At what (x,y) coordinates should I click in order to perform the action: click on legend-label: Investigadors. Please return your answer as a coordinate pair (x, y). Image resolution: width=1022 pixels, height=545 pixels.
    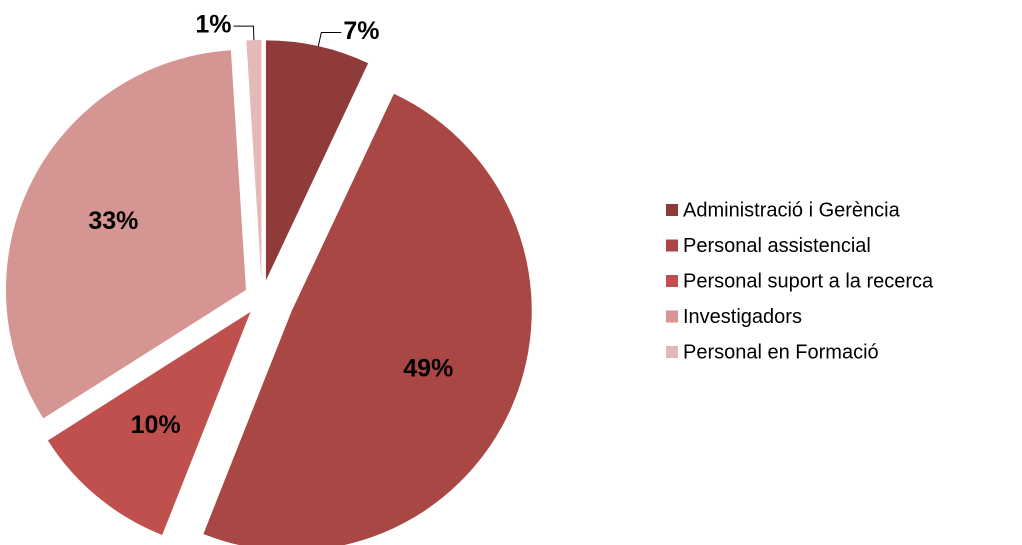
    Looking at the image, I should click on (742, 317).